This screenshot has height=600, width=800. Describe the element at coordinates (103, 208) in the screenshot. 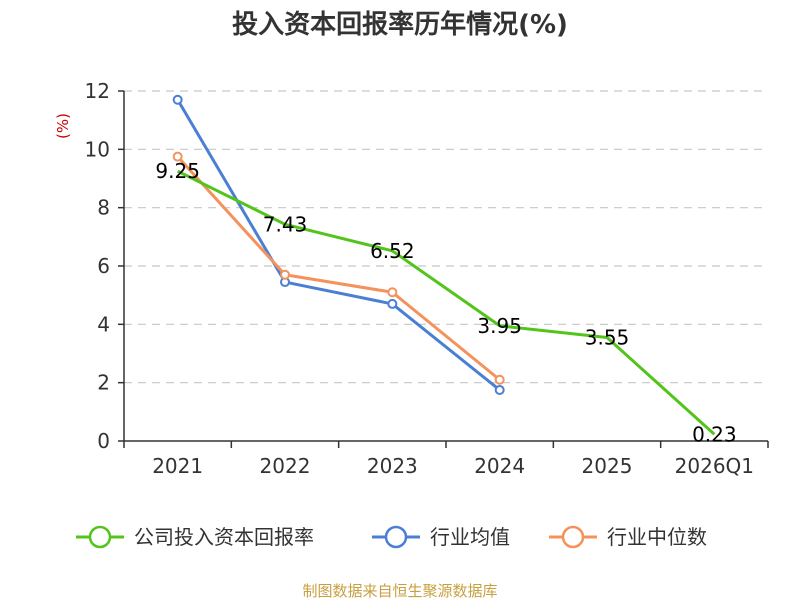

I see `y-tick-label: 8` at that location.